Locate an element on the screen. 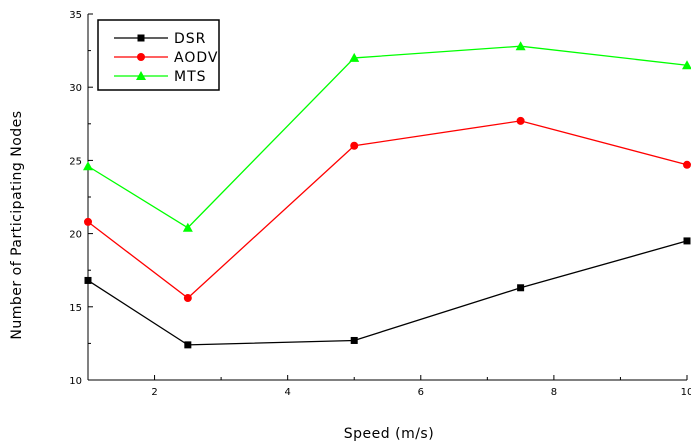 The width and height of the screenshot is (691, 445). x-tick-label: 8 is located at coordinates (554, 392).